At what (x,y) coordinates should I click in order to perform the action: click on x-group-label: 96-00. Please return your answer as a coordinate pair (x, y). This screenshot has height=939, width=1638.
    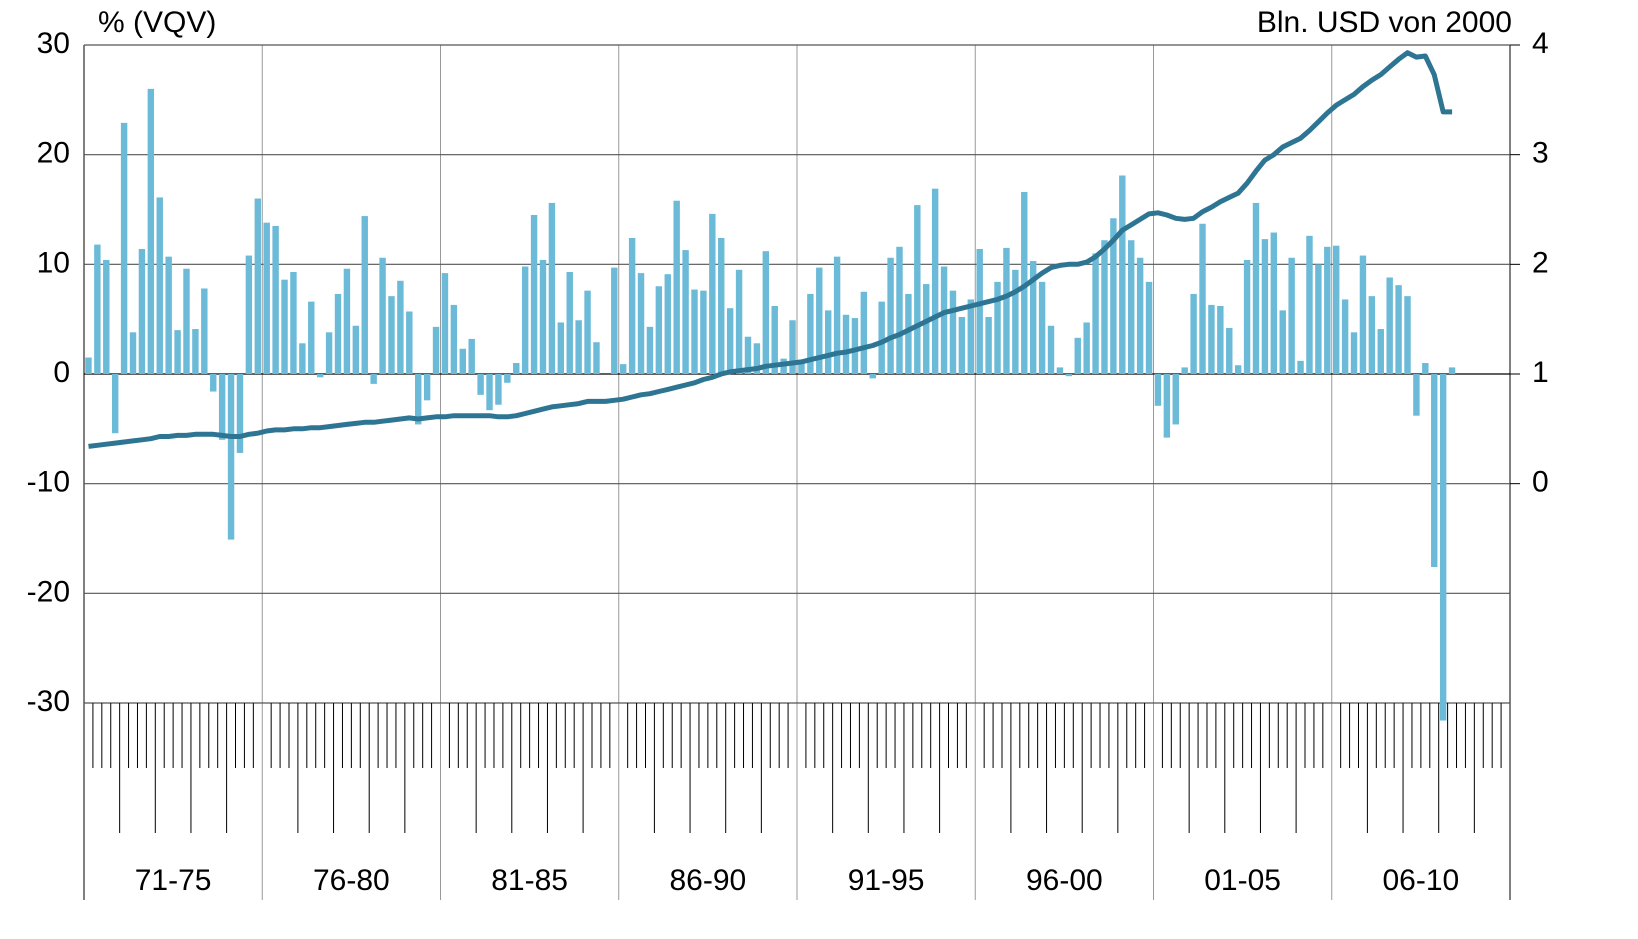
    Looking at the image, I should click on (1064, 880).